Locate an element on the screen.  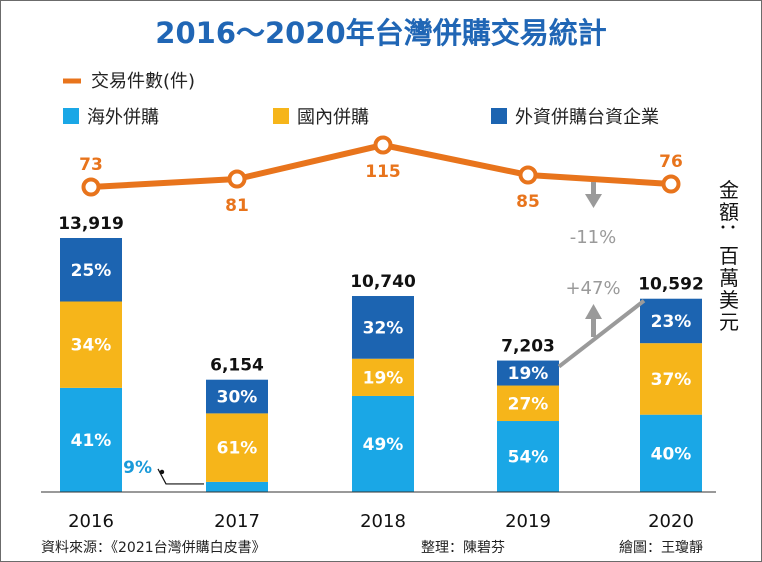
point-deal-count-2016 is located at coordinates (91, 187).